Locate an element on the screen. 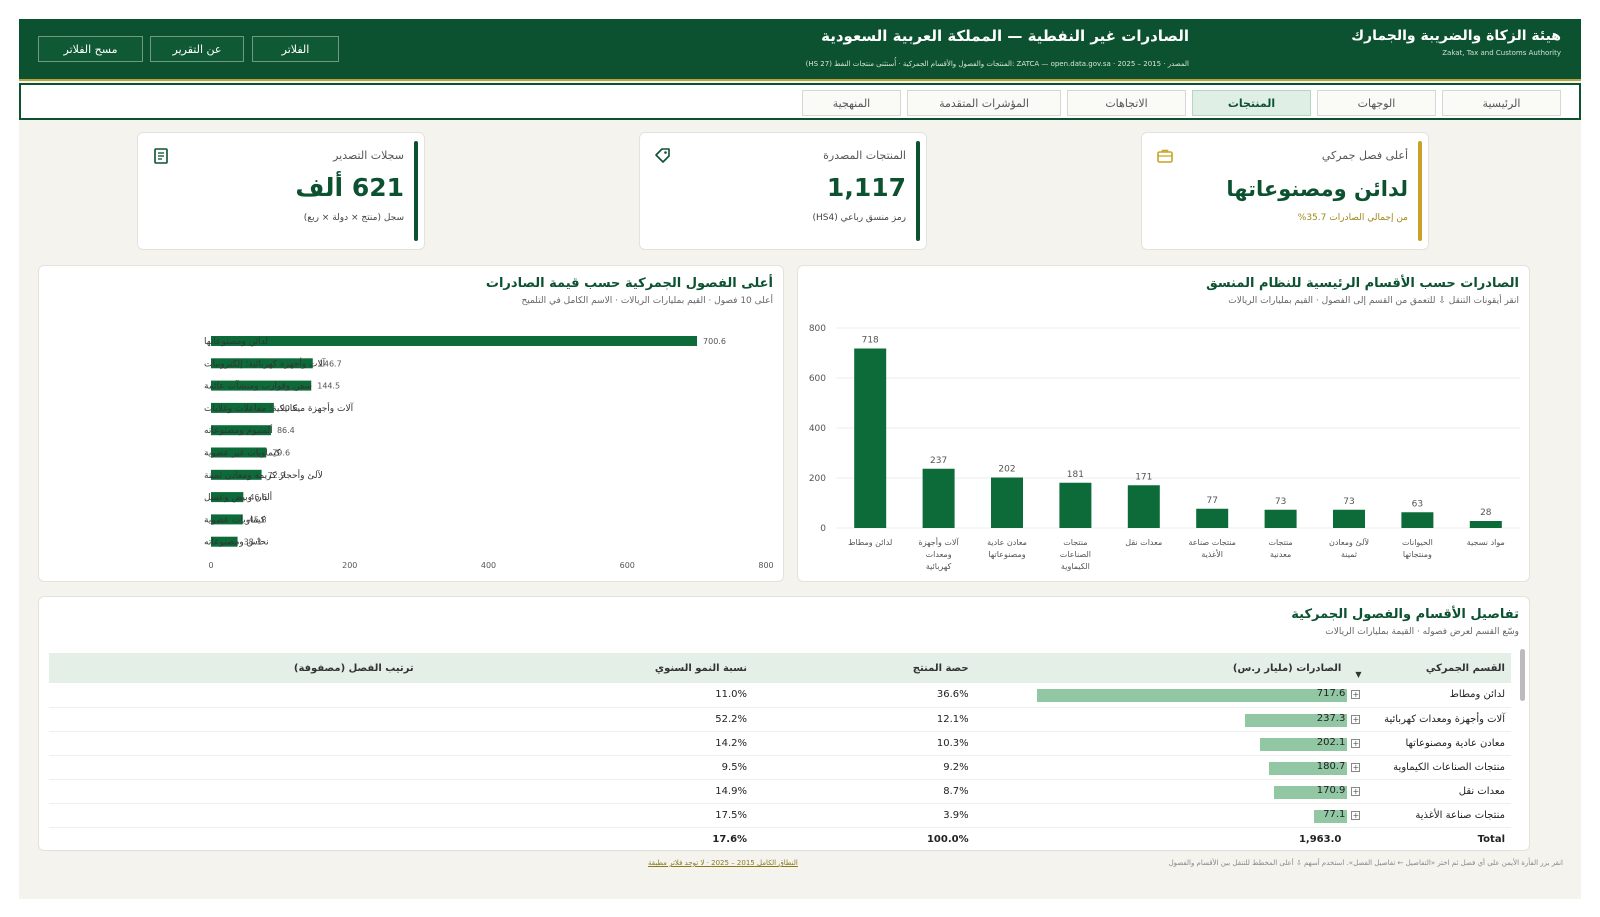 This screenshot has height=917, width=1600. tab-trends: الاتجاهات is located at coordinates (1126, 103).